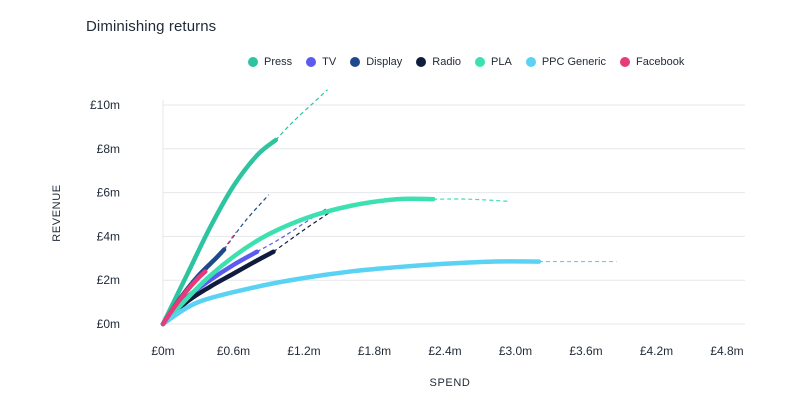 Image resolution: width=800 pixels, height=400 pixels. What do you see at coordinates (108, 149) in the screenshot?
I see `y-tick-label: £8m` at bounding box center [108, 149].